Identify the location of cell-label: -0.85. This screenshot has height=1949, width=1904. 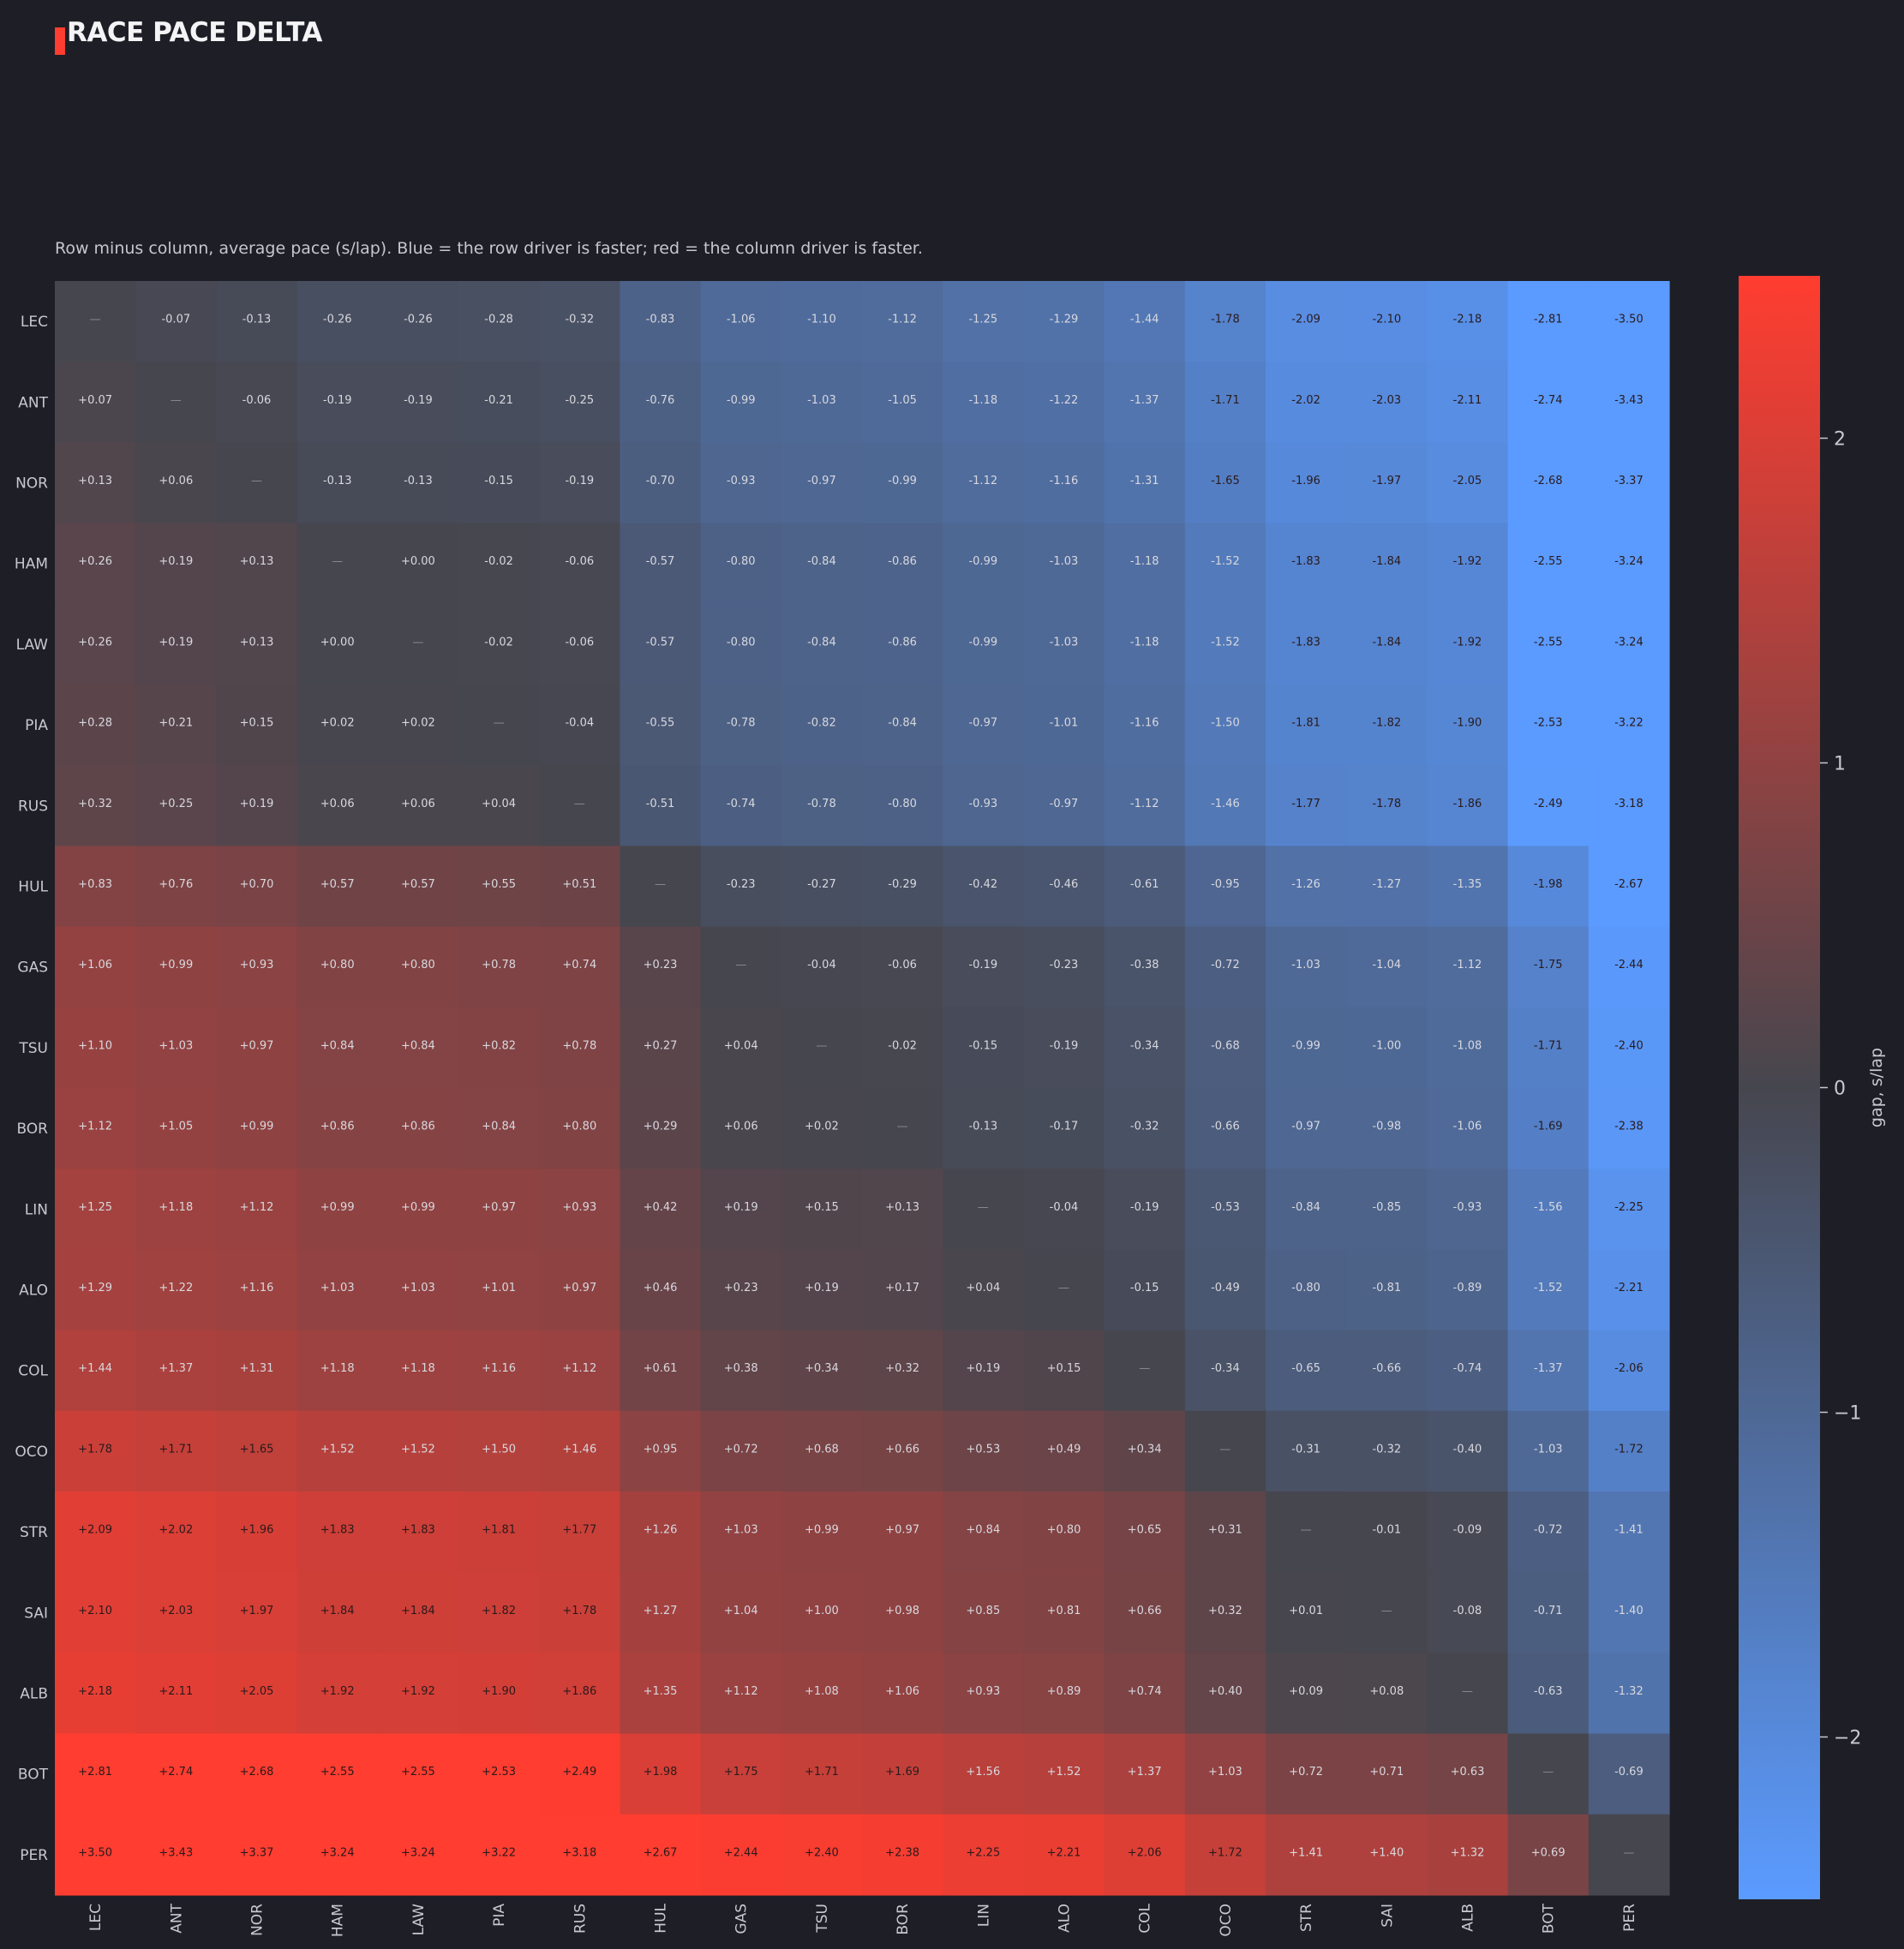
(1387, 1207).